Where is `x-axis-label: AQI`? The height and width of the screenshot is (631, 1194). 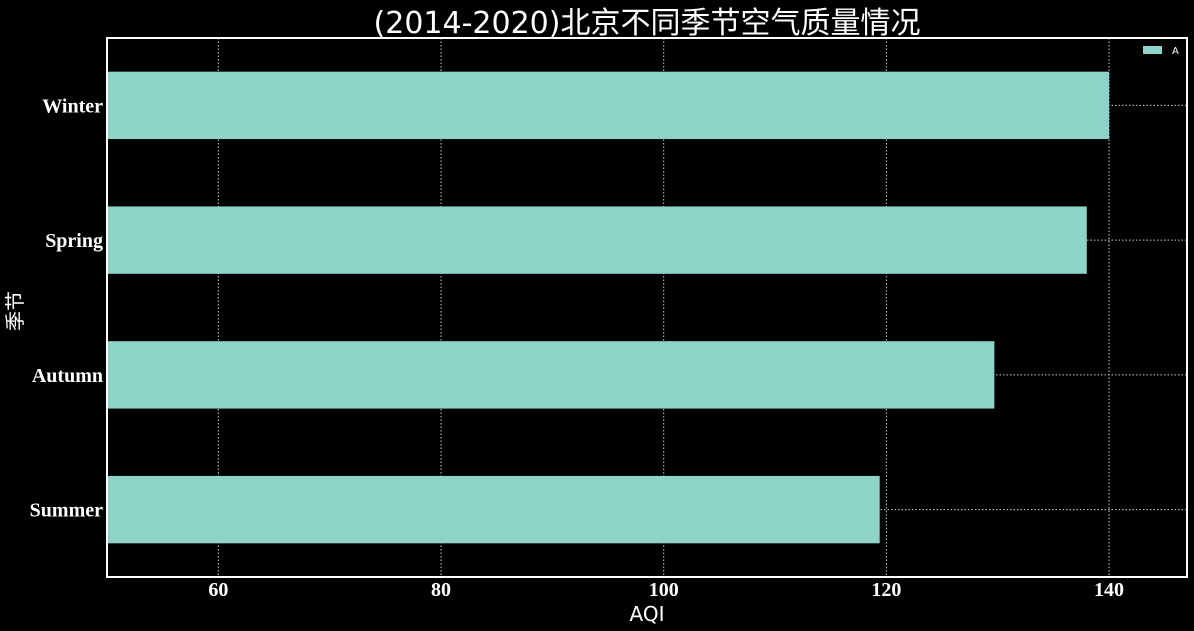 x-axis-label: AQI is located at coordinates (647, 614).